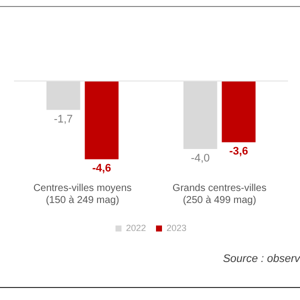 The height and width of the screenshot is (300, 300). What do you see at coordinates (219, 194) in the screenshot?
I see `x-tick-label: Grands centres-villes (250 à 499 mag)` at bounding box center [219, 194].